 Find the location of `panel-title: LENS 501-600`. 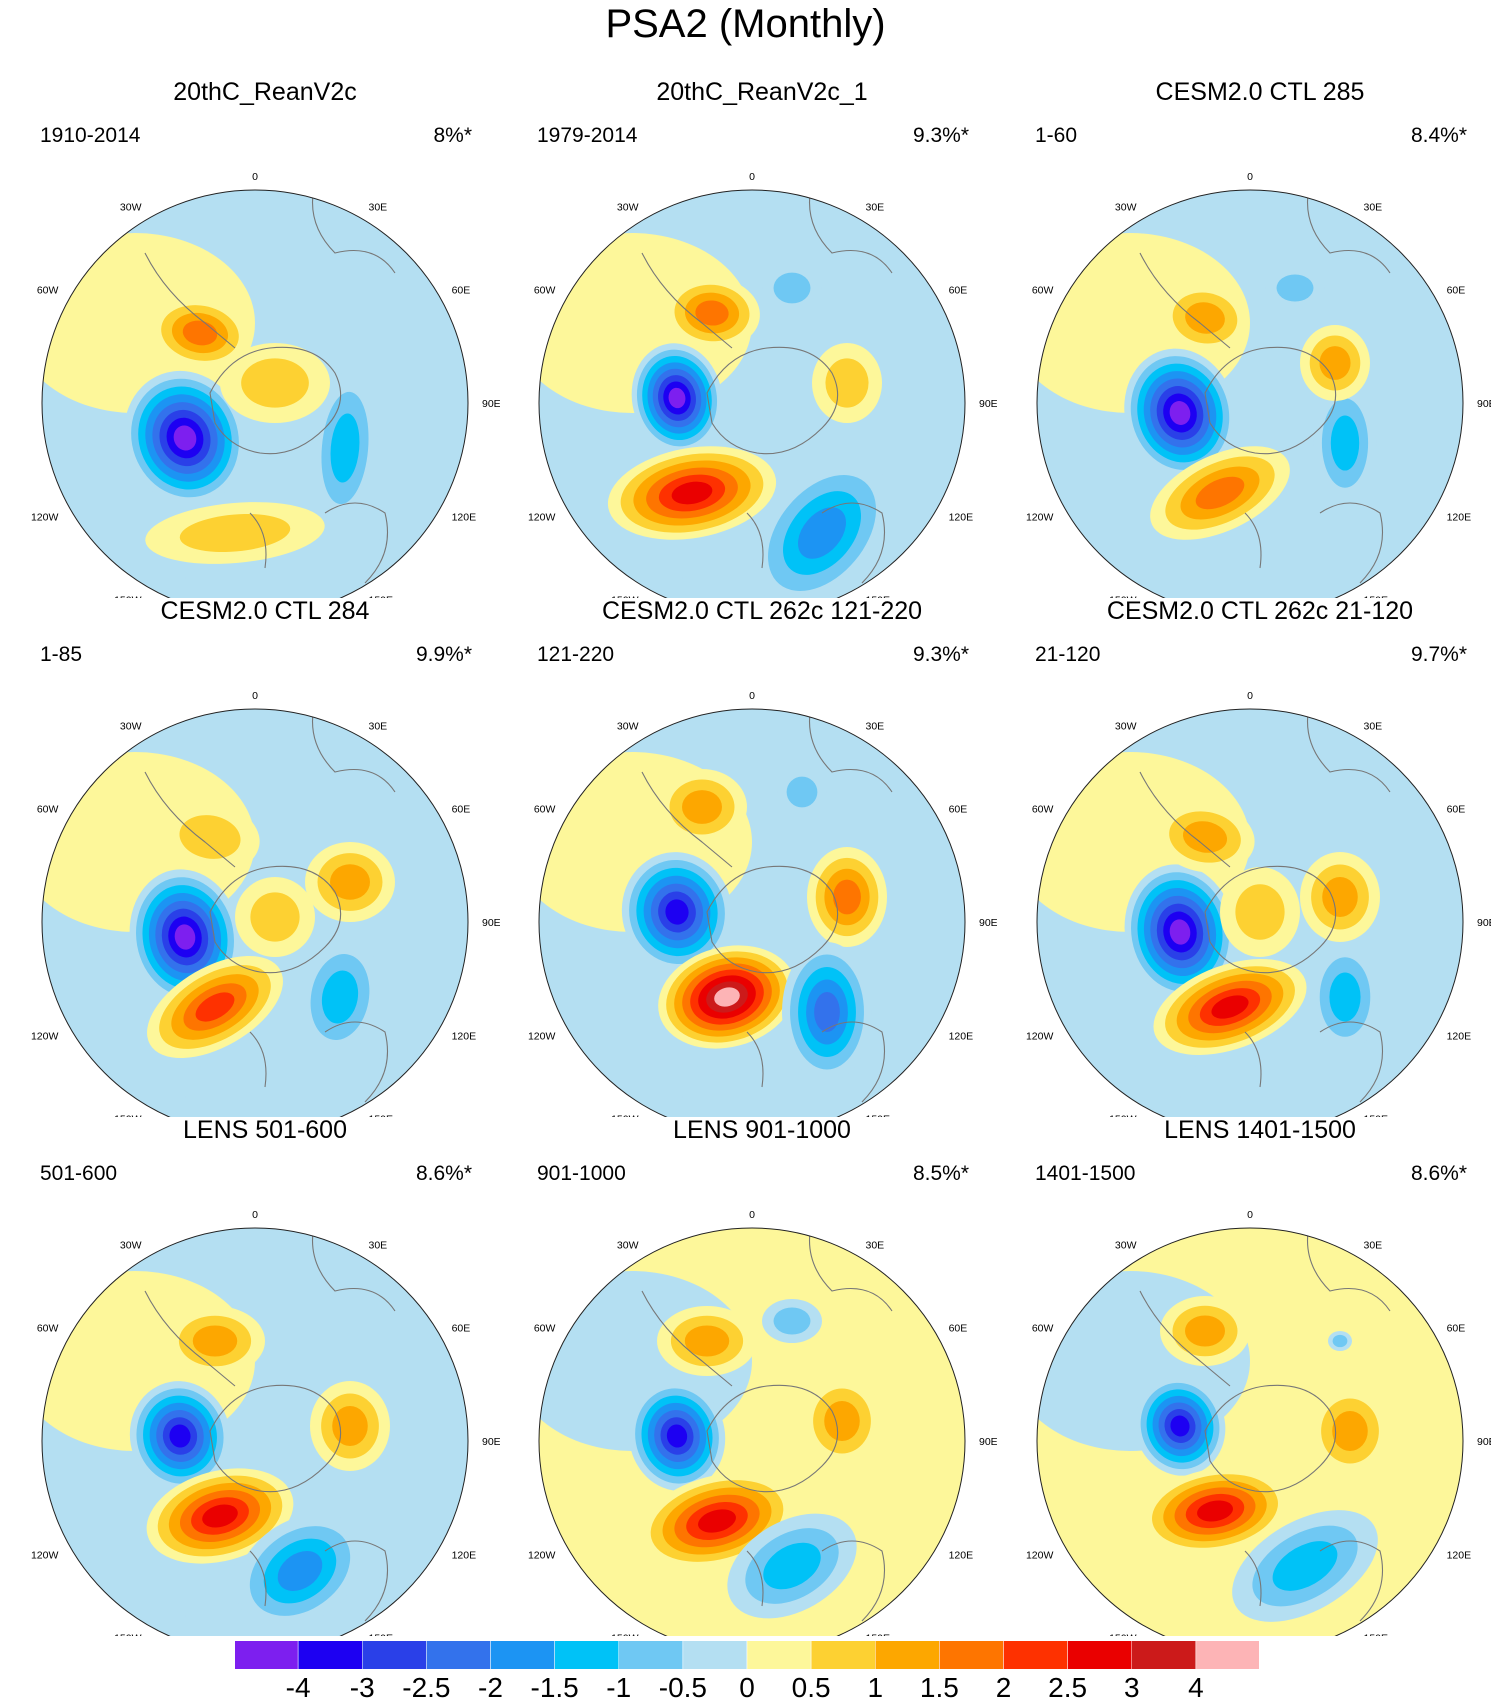

panel-title: LENS 501-600 is located at coordinates (264, 1130).